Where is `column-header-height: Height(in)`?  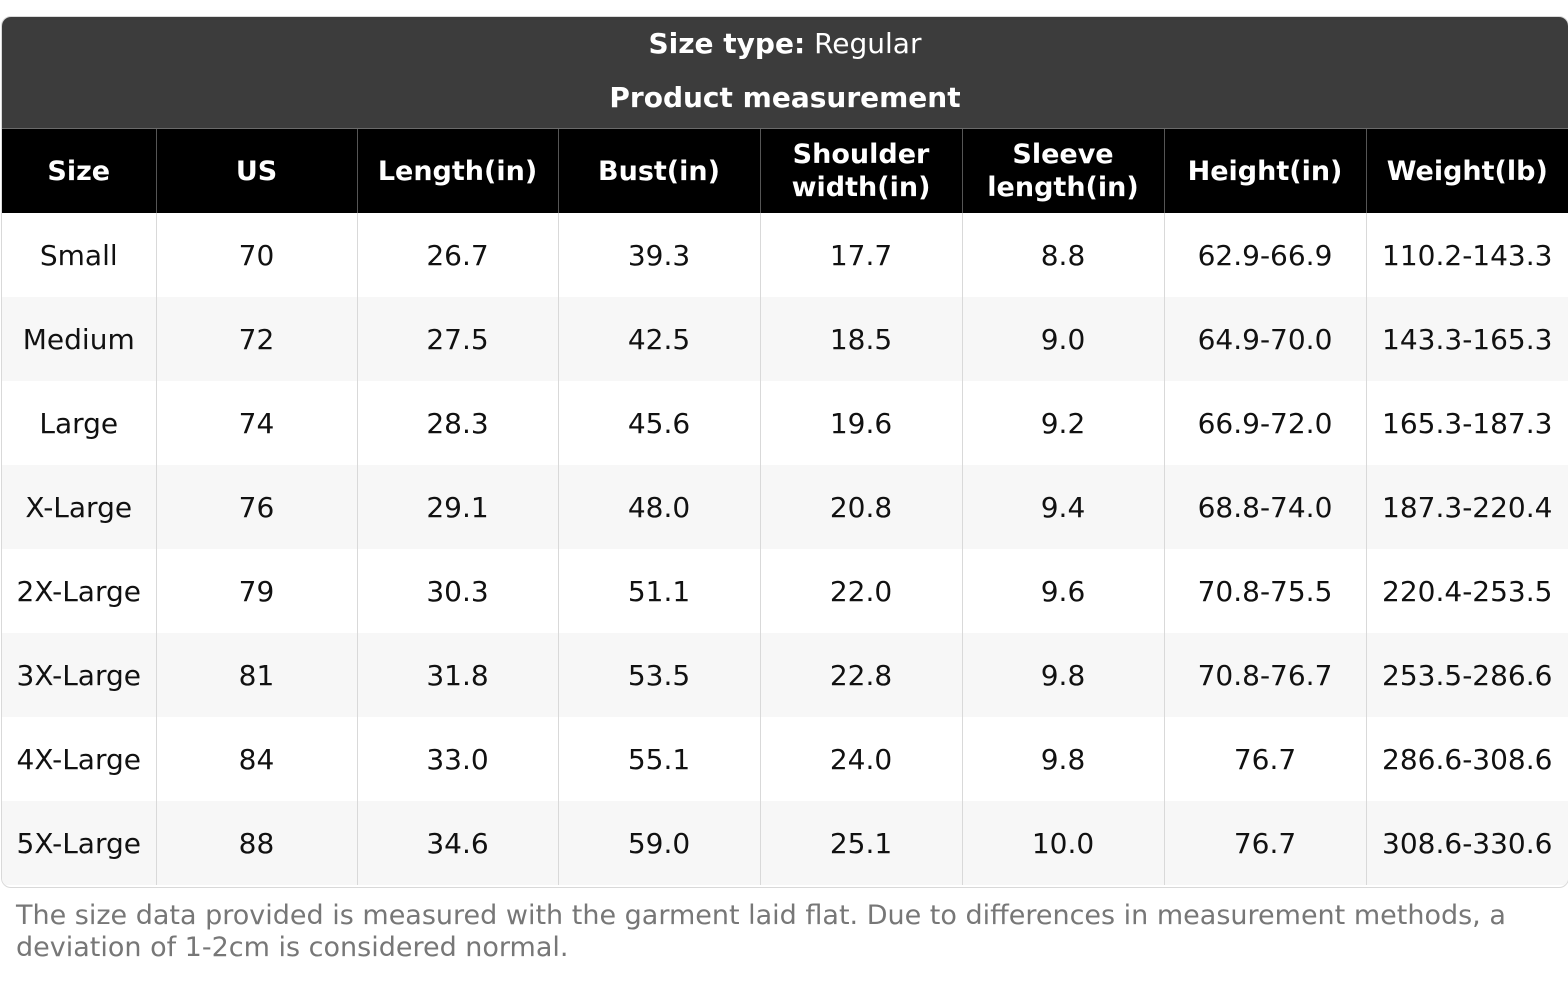 column-header-height: Height(in) is located at coordinates (1264, 171).